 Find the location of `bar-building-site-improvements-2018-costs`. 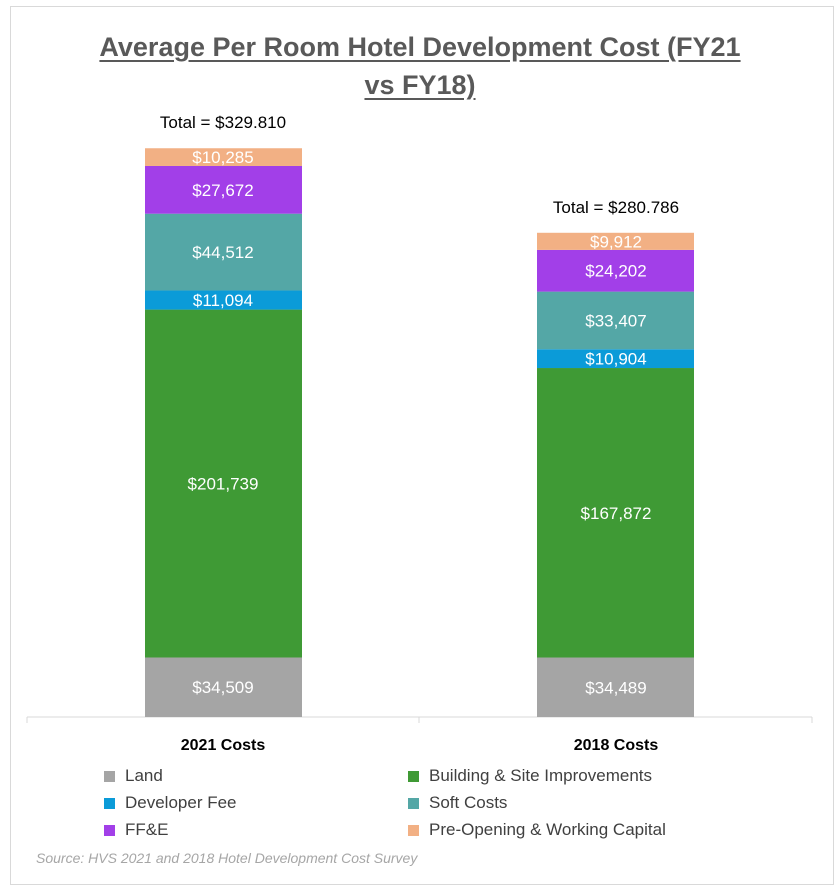

bar-building-site-improvements-2018-costs is located at coordinates (615, 513).